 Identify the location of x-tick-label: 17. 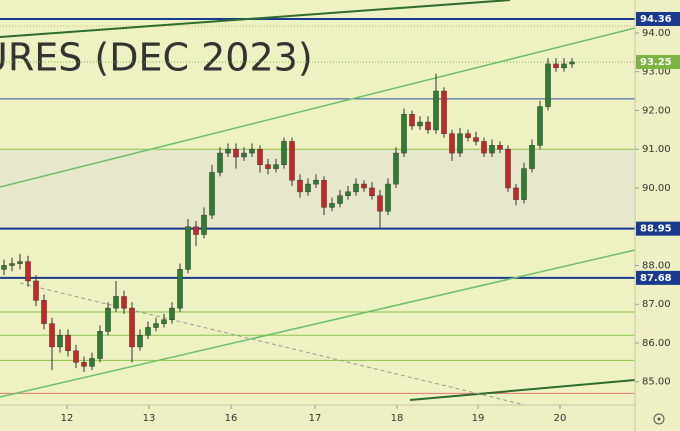
(315, 418).